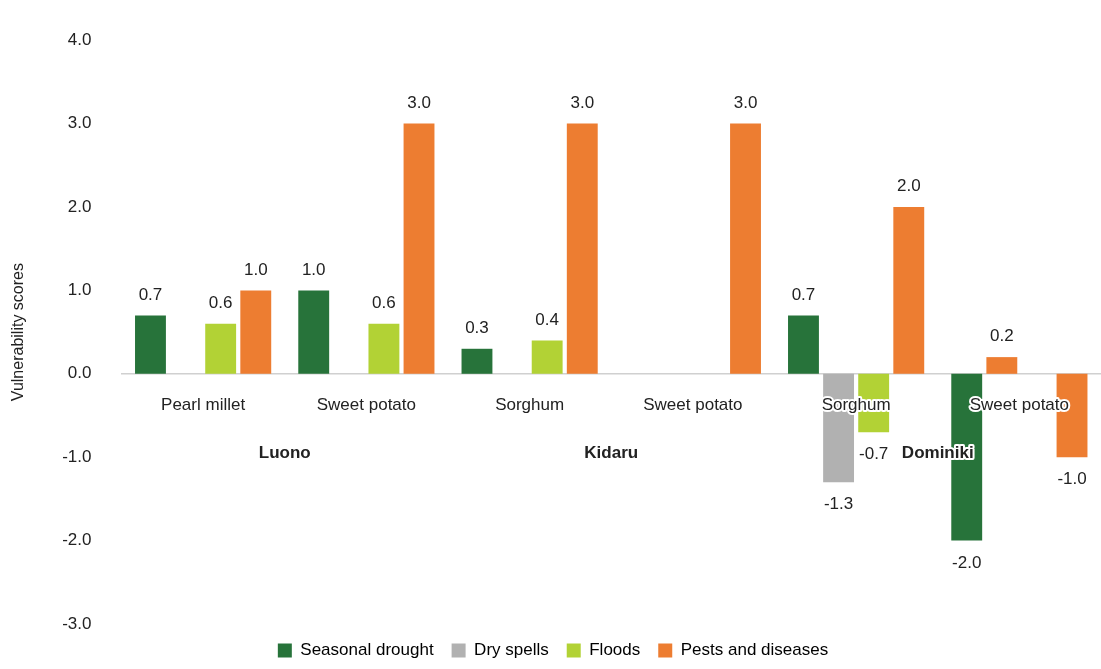 This screenshot has width=1101, height=669. I want to click on y-tick-label: 1.0, so click(79, 290).